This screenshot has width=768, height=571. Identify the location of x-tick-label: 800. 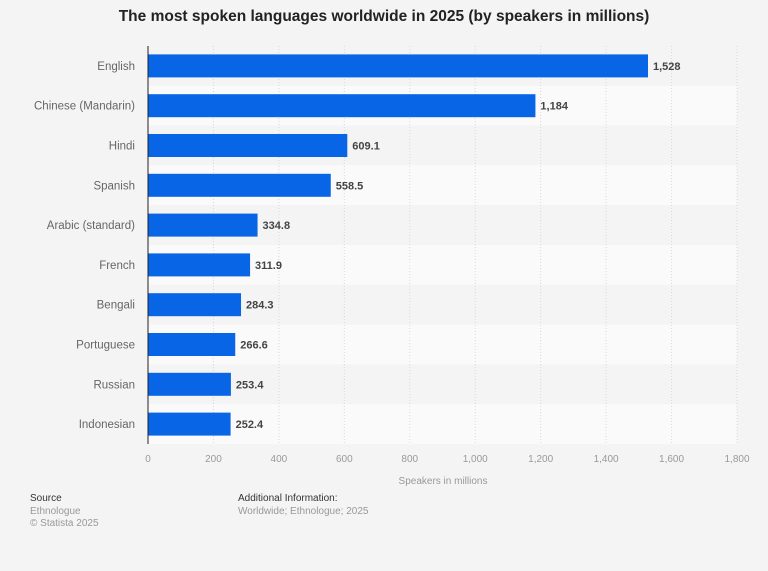
(409, 459).